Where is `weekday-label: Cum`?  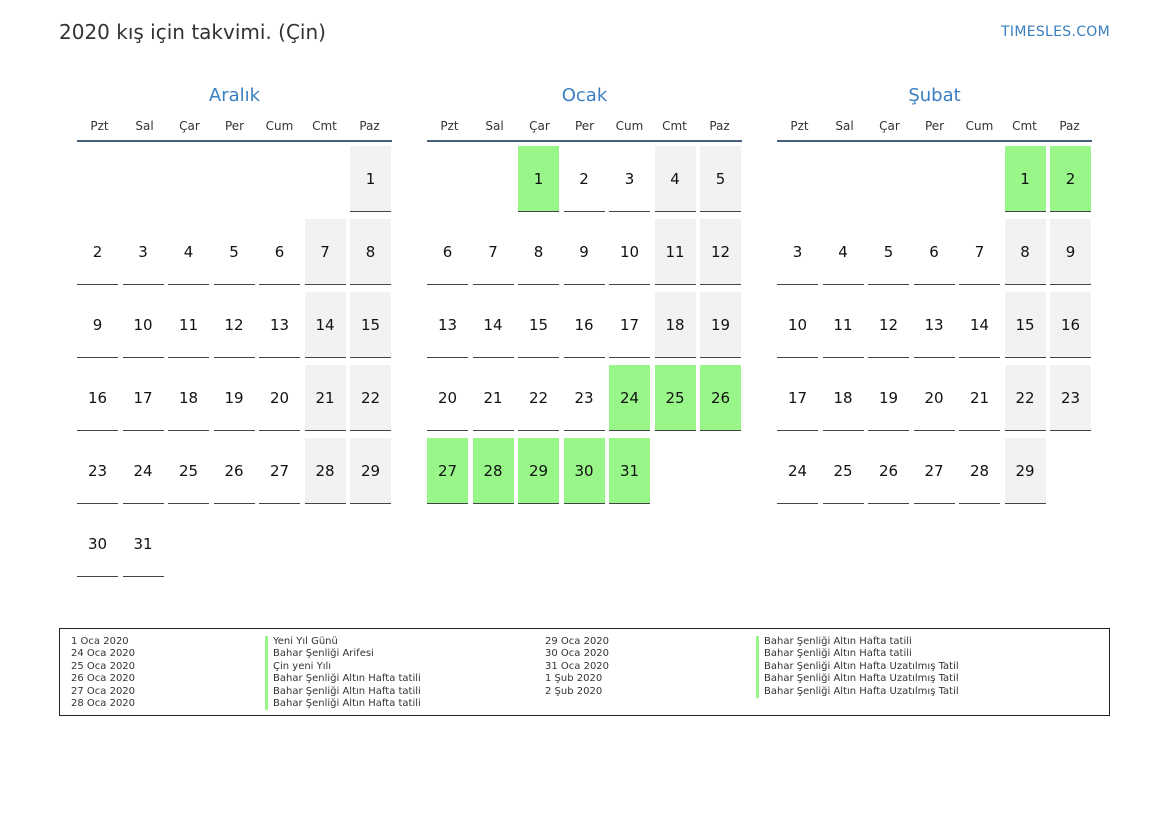
weekday-label: Cum is located at coordinates (629, 126).